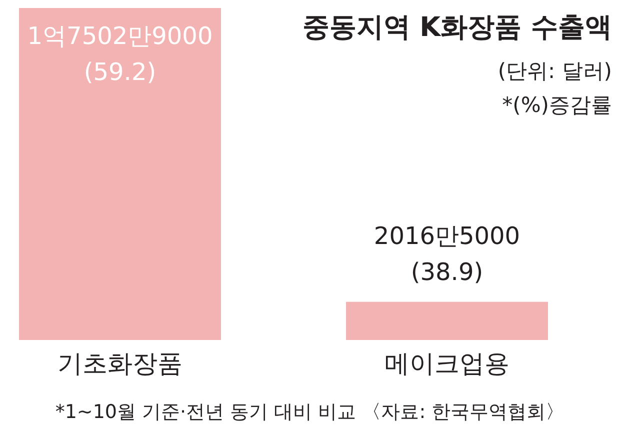 The width and height of the screenshot is (620, 441). What do you see at coordinates (120, 363) in the screenshot?
I see `x-tick-label: 기초화장품` at bounding box center [120, 363].